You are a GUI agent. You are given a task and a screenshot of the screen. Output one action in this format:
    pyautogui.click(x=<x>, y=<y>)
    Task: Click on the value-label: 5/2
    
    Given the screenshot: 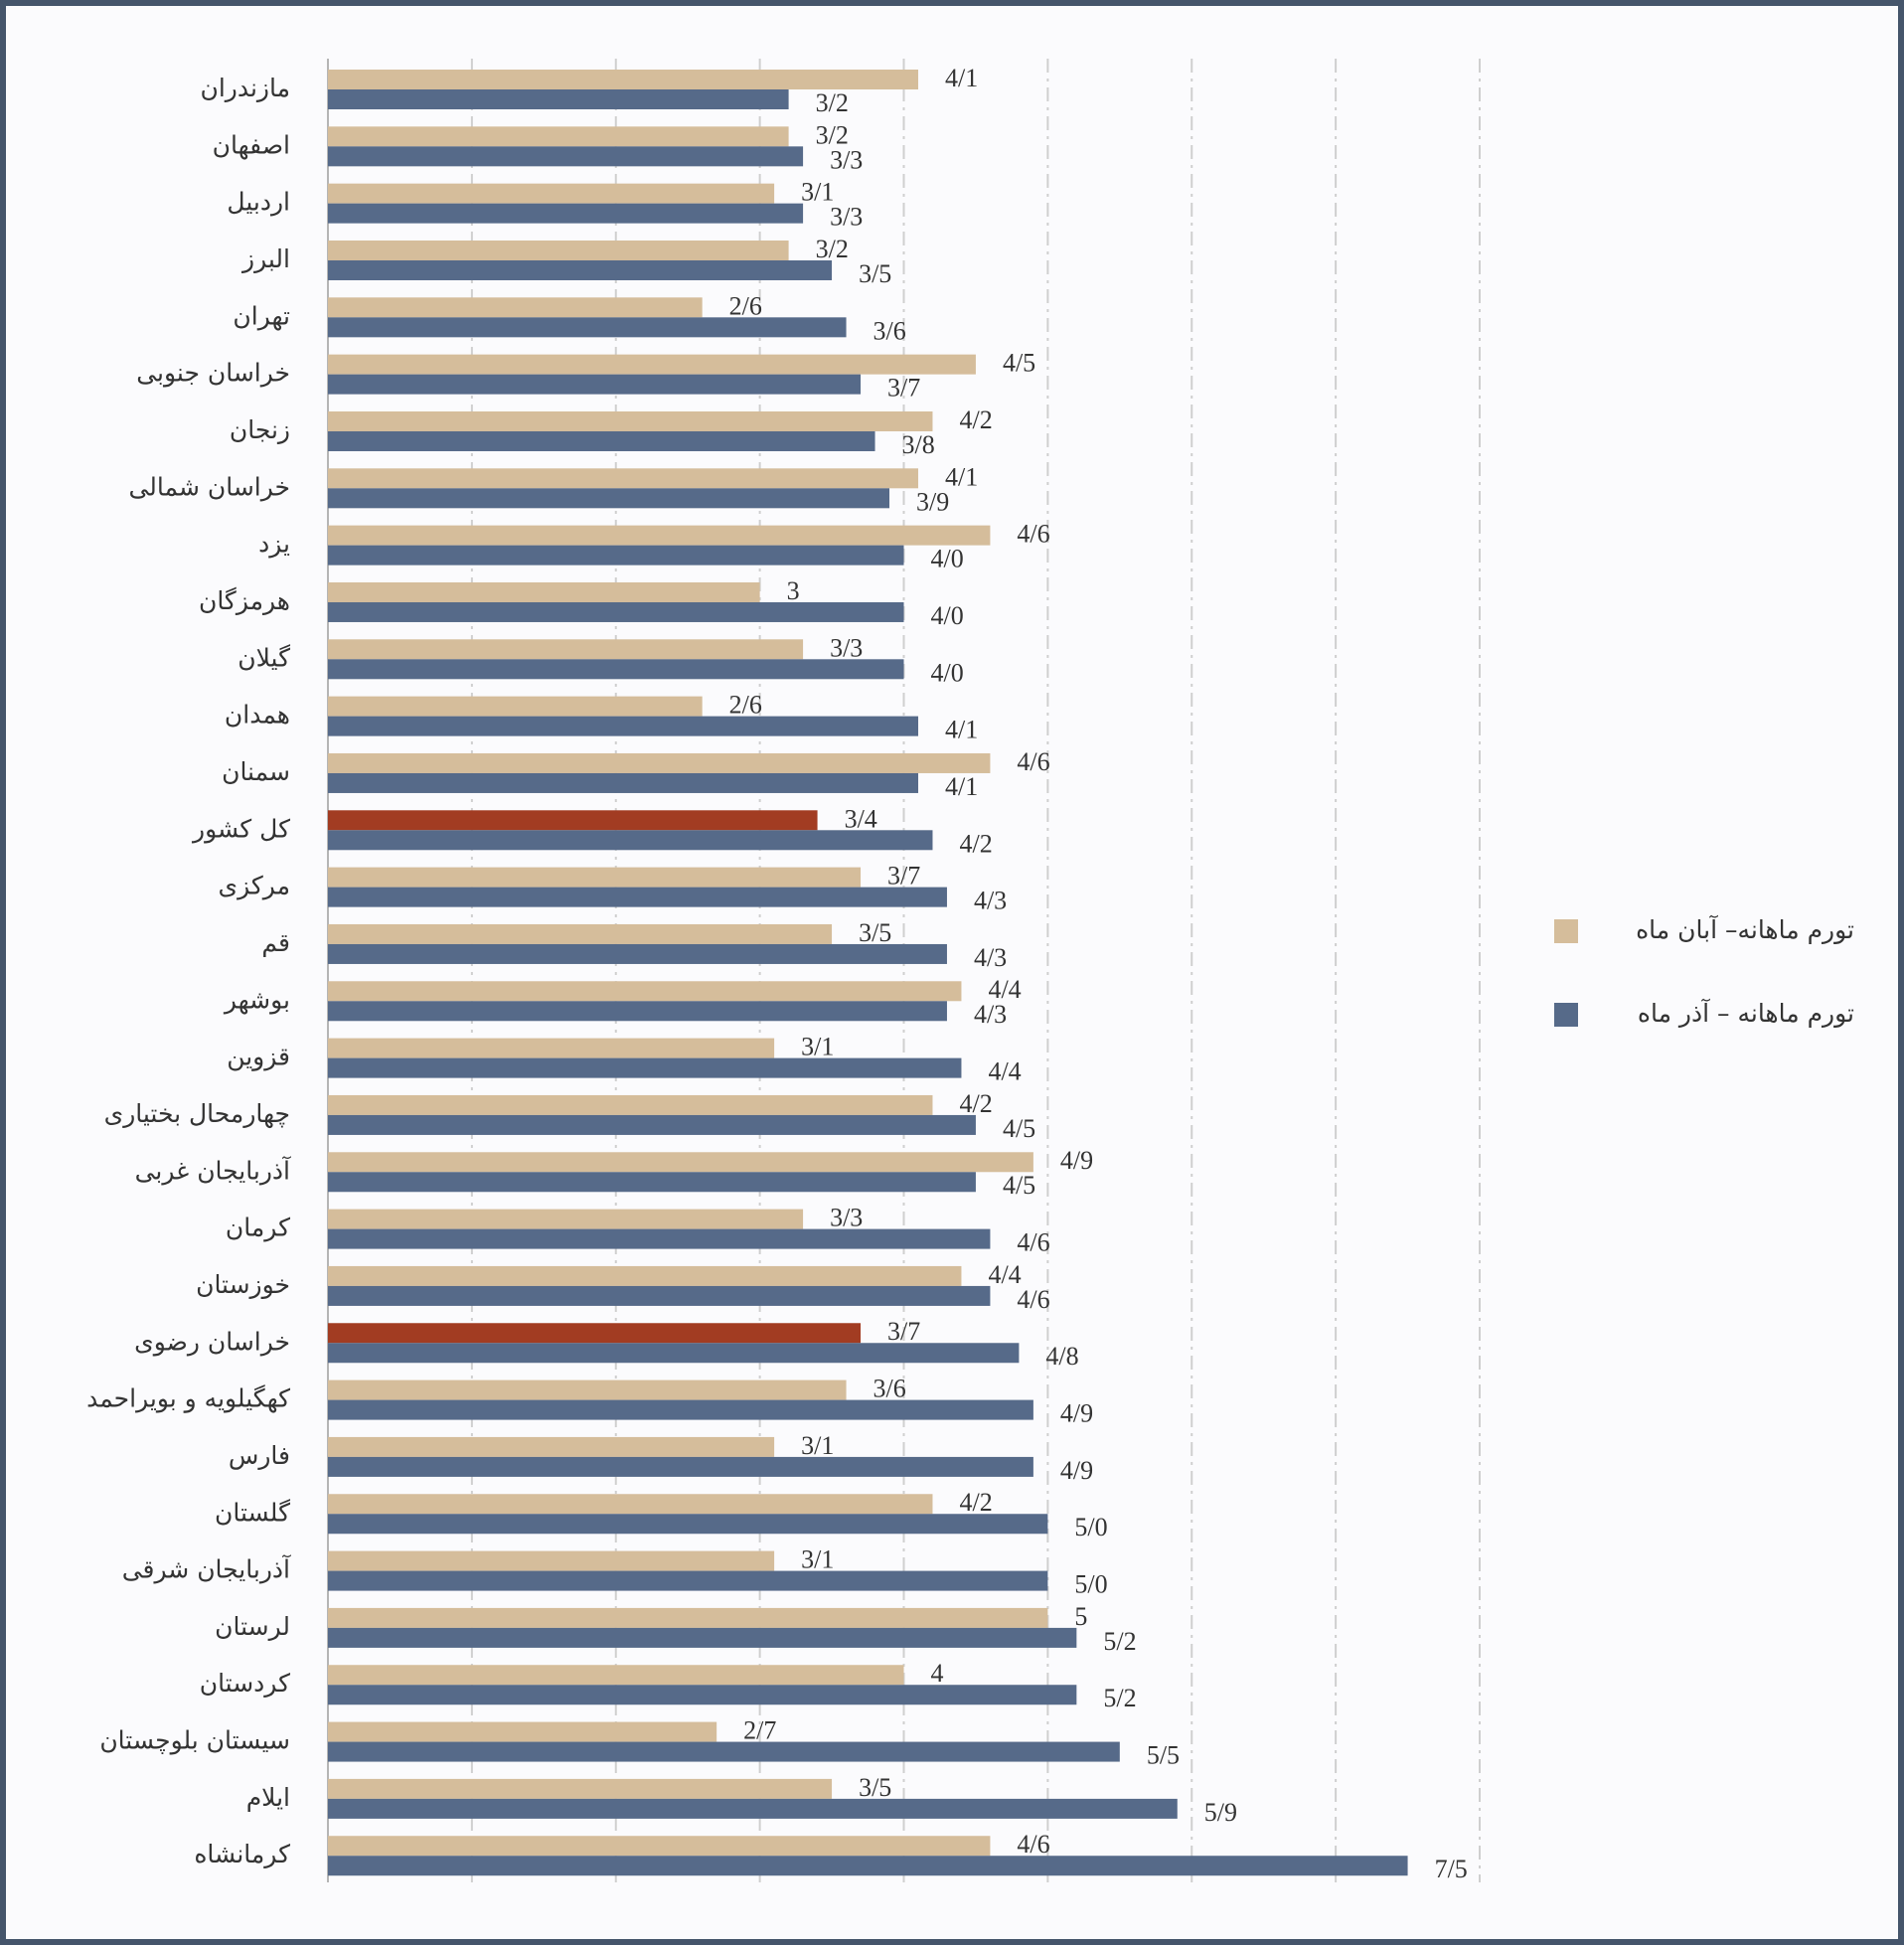 What is the action you would take?
    pyautogui.click(x=1119, y=1642)
    